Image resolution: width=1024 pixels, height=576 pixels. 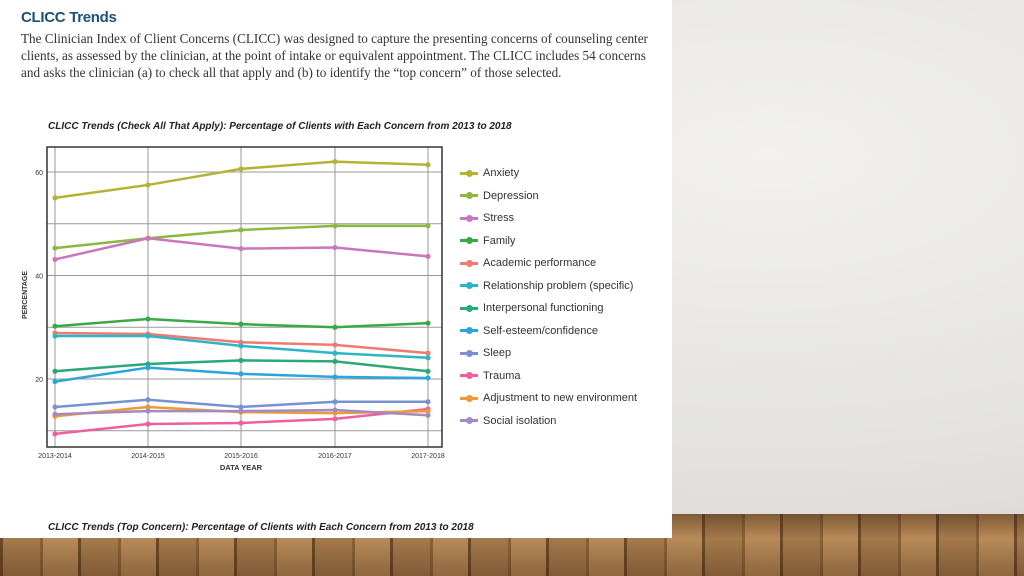 What do you see at coordinates (148, 456) in the screenshot?
I see `x-tick-label: 2014-2015` at bounding box center [148, 456].